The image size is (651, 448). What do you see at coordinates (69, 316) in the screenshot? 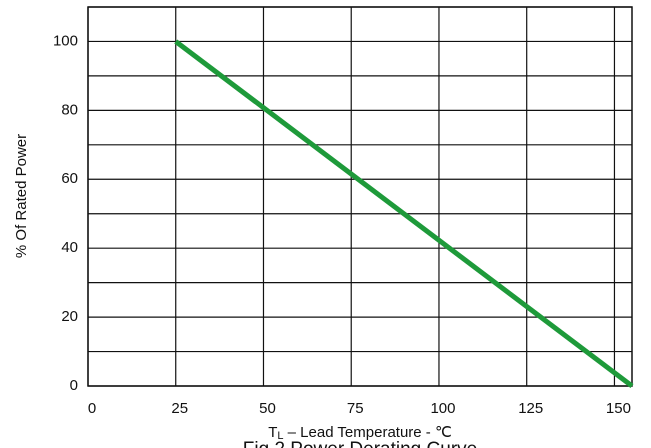
I see `y-tick-label: 20` at bounding box center [69, 316].